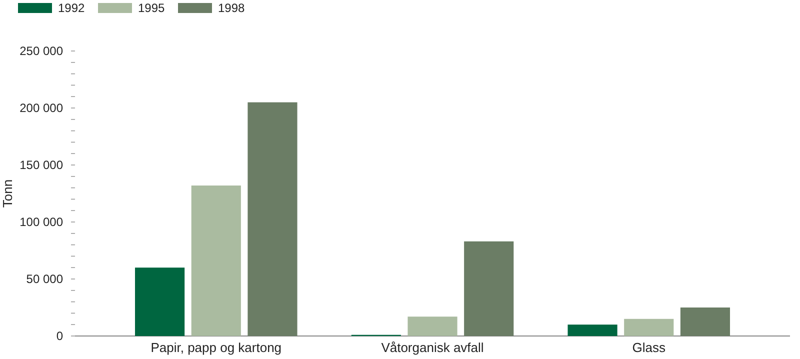 Image resolution: width=800 pixels, height=359 pixels. What do you see at coordinates (45, 279) in the screenshot?
I see `y-tick-label: 50 000` at bounding box center [45, 279].